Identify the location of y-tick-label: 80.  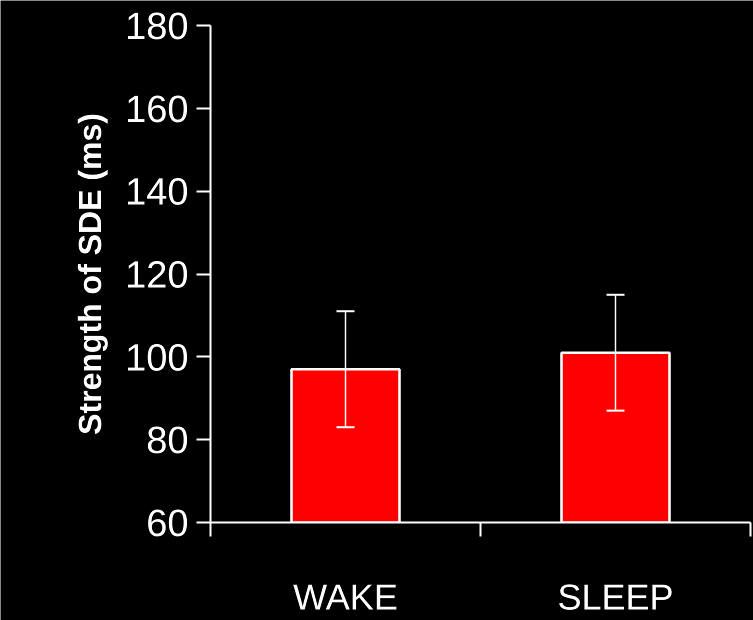
(167, 441).